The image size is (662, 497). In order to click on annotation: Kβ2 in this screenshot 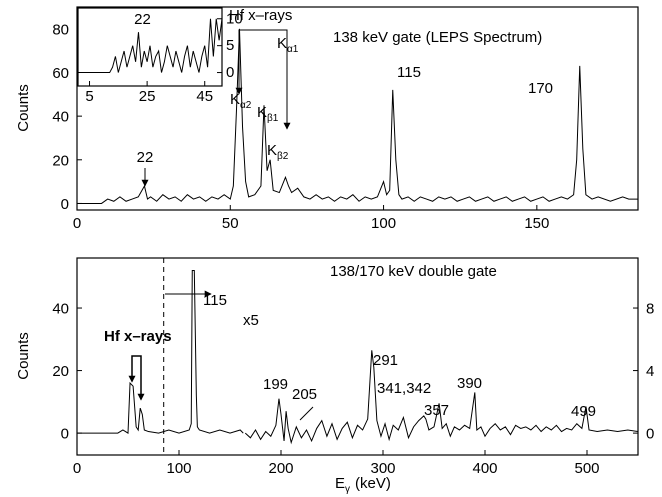, I will do `click(278, 152)`.